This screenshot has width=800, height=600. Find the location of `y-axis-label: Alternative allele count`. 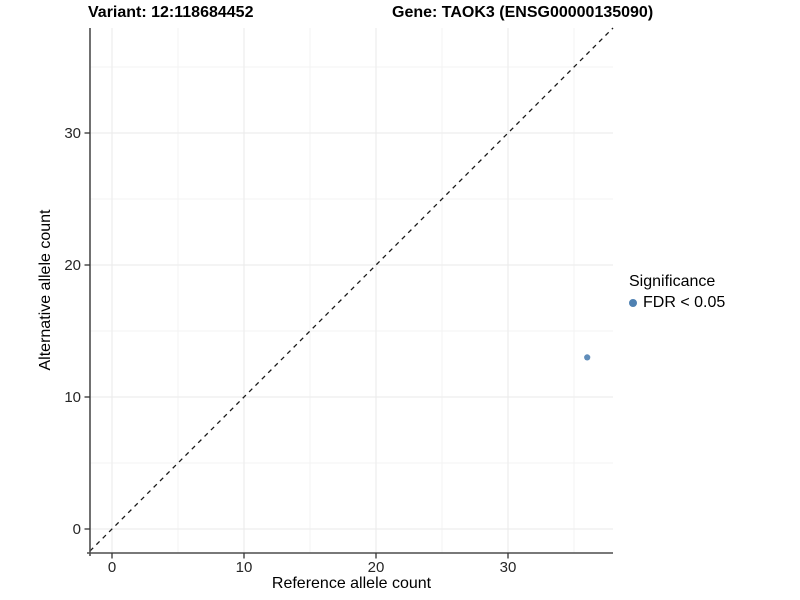

y-axis-label: Alternative allele count is located at coordinates (45, 290).